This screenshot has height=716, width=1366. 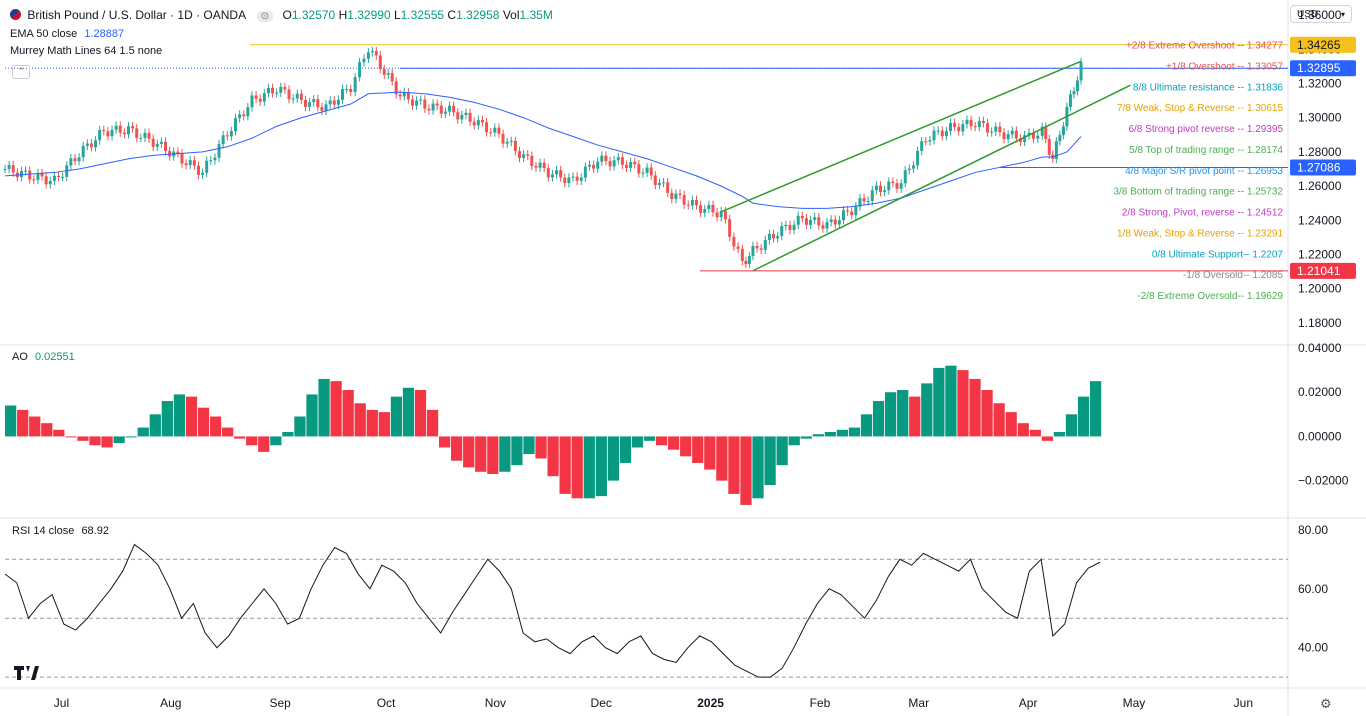 I want to click on symbol-title: British Pound / U.S. Dollar · 1D · OANDA, so click(x=136, y=15).